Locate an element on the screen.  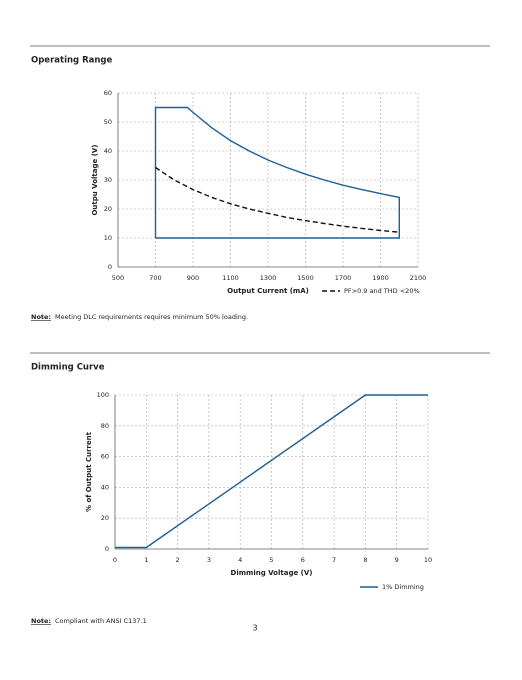
x-tick-label: 5 is located at coordinates (271, 560).